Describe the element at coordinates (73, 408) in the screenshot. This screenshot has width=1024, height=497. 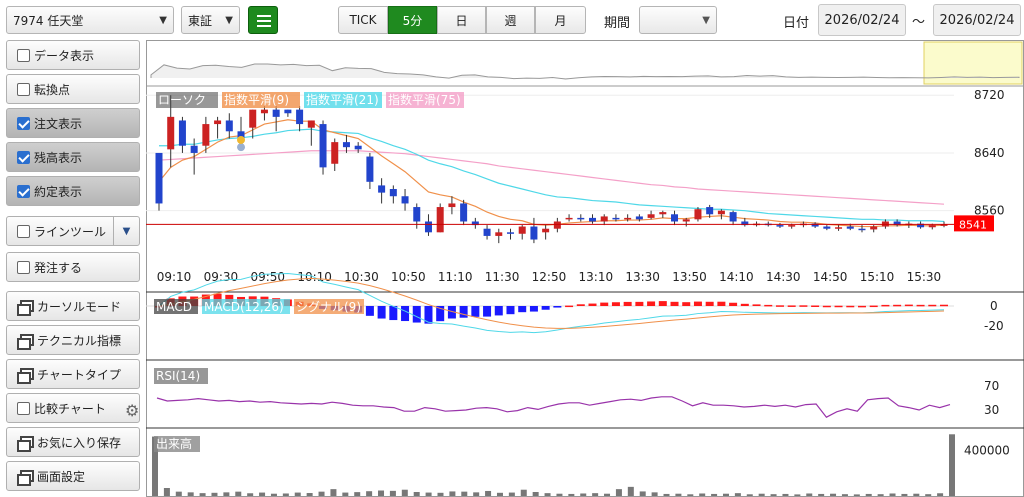
I see `sidebar-item-compare-chart: 比較チャート ⚙` at that location.